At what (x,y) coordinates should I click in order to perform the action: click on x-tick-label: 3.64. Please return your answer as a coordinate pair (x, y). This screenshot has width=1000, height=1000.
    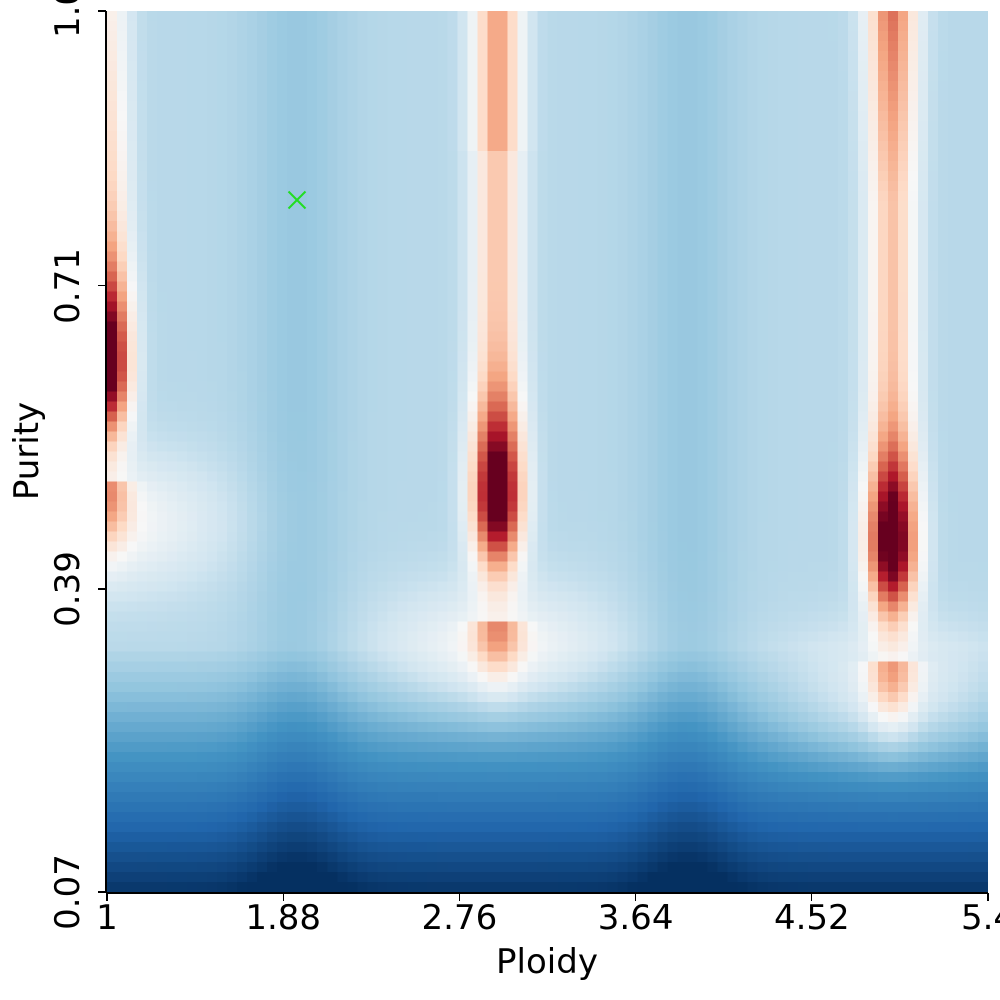
    Looking at the image, I should click on (635, 918).